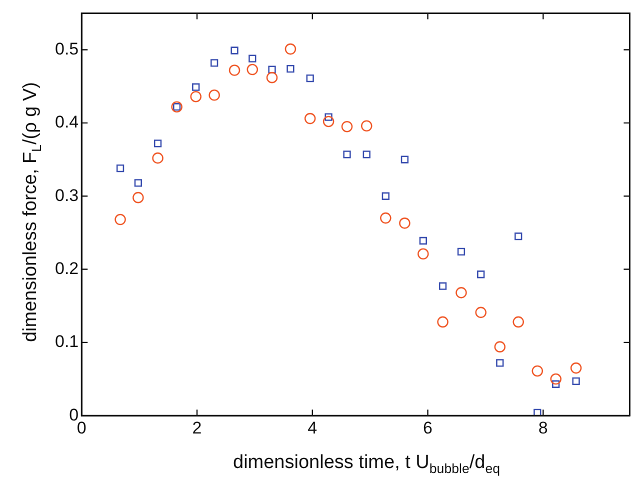 Image resolution: width=636 pixels, height=492 pixels. Describe the element at coordinates (66, 122) in the screenshot. I see `y-tick-label: 0.4` at that location.